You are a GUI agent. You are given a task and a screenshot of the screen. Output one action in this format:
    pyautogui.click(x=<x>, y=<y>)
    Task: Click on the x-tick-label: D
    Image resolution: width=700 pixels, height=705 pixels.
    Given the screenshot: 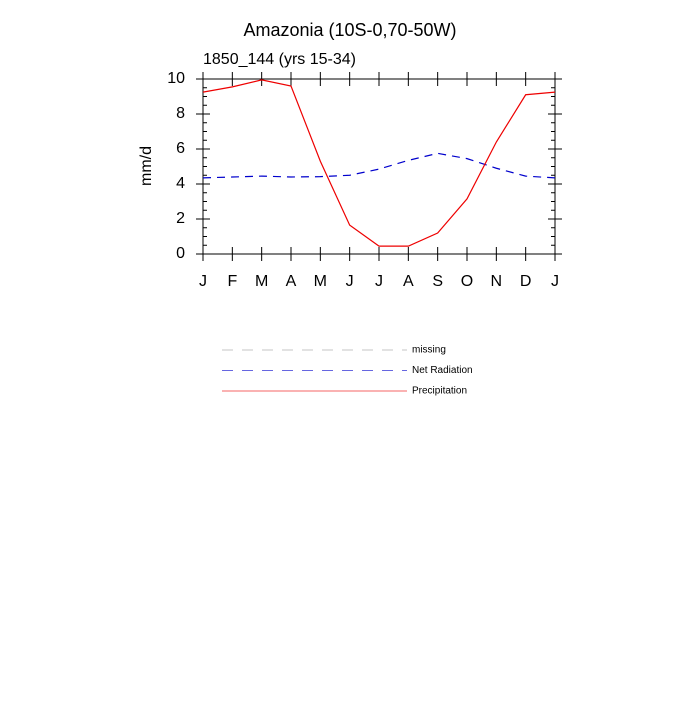 What is the action you would take?
    pyautogui.click(x=526, y=281)
    